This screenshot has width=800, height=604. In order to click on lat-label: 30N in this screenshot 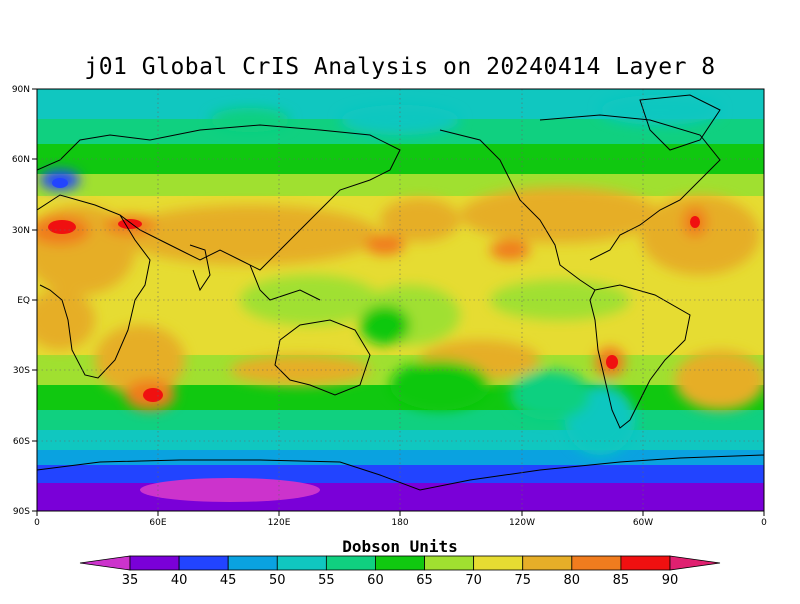, I will do `click(21, 231)`.